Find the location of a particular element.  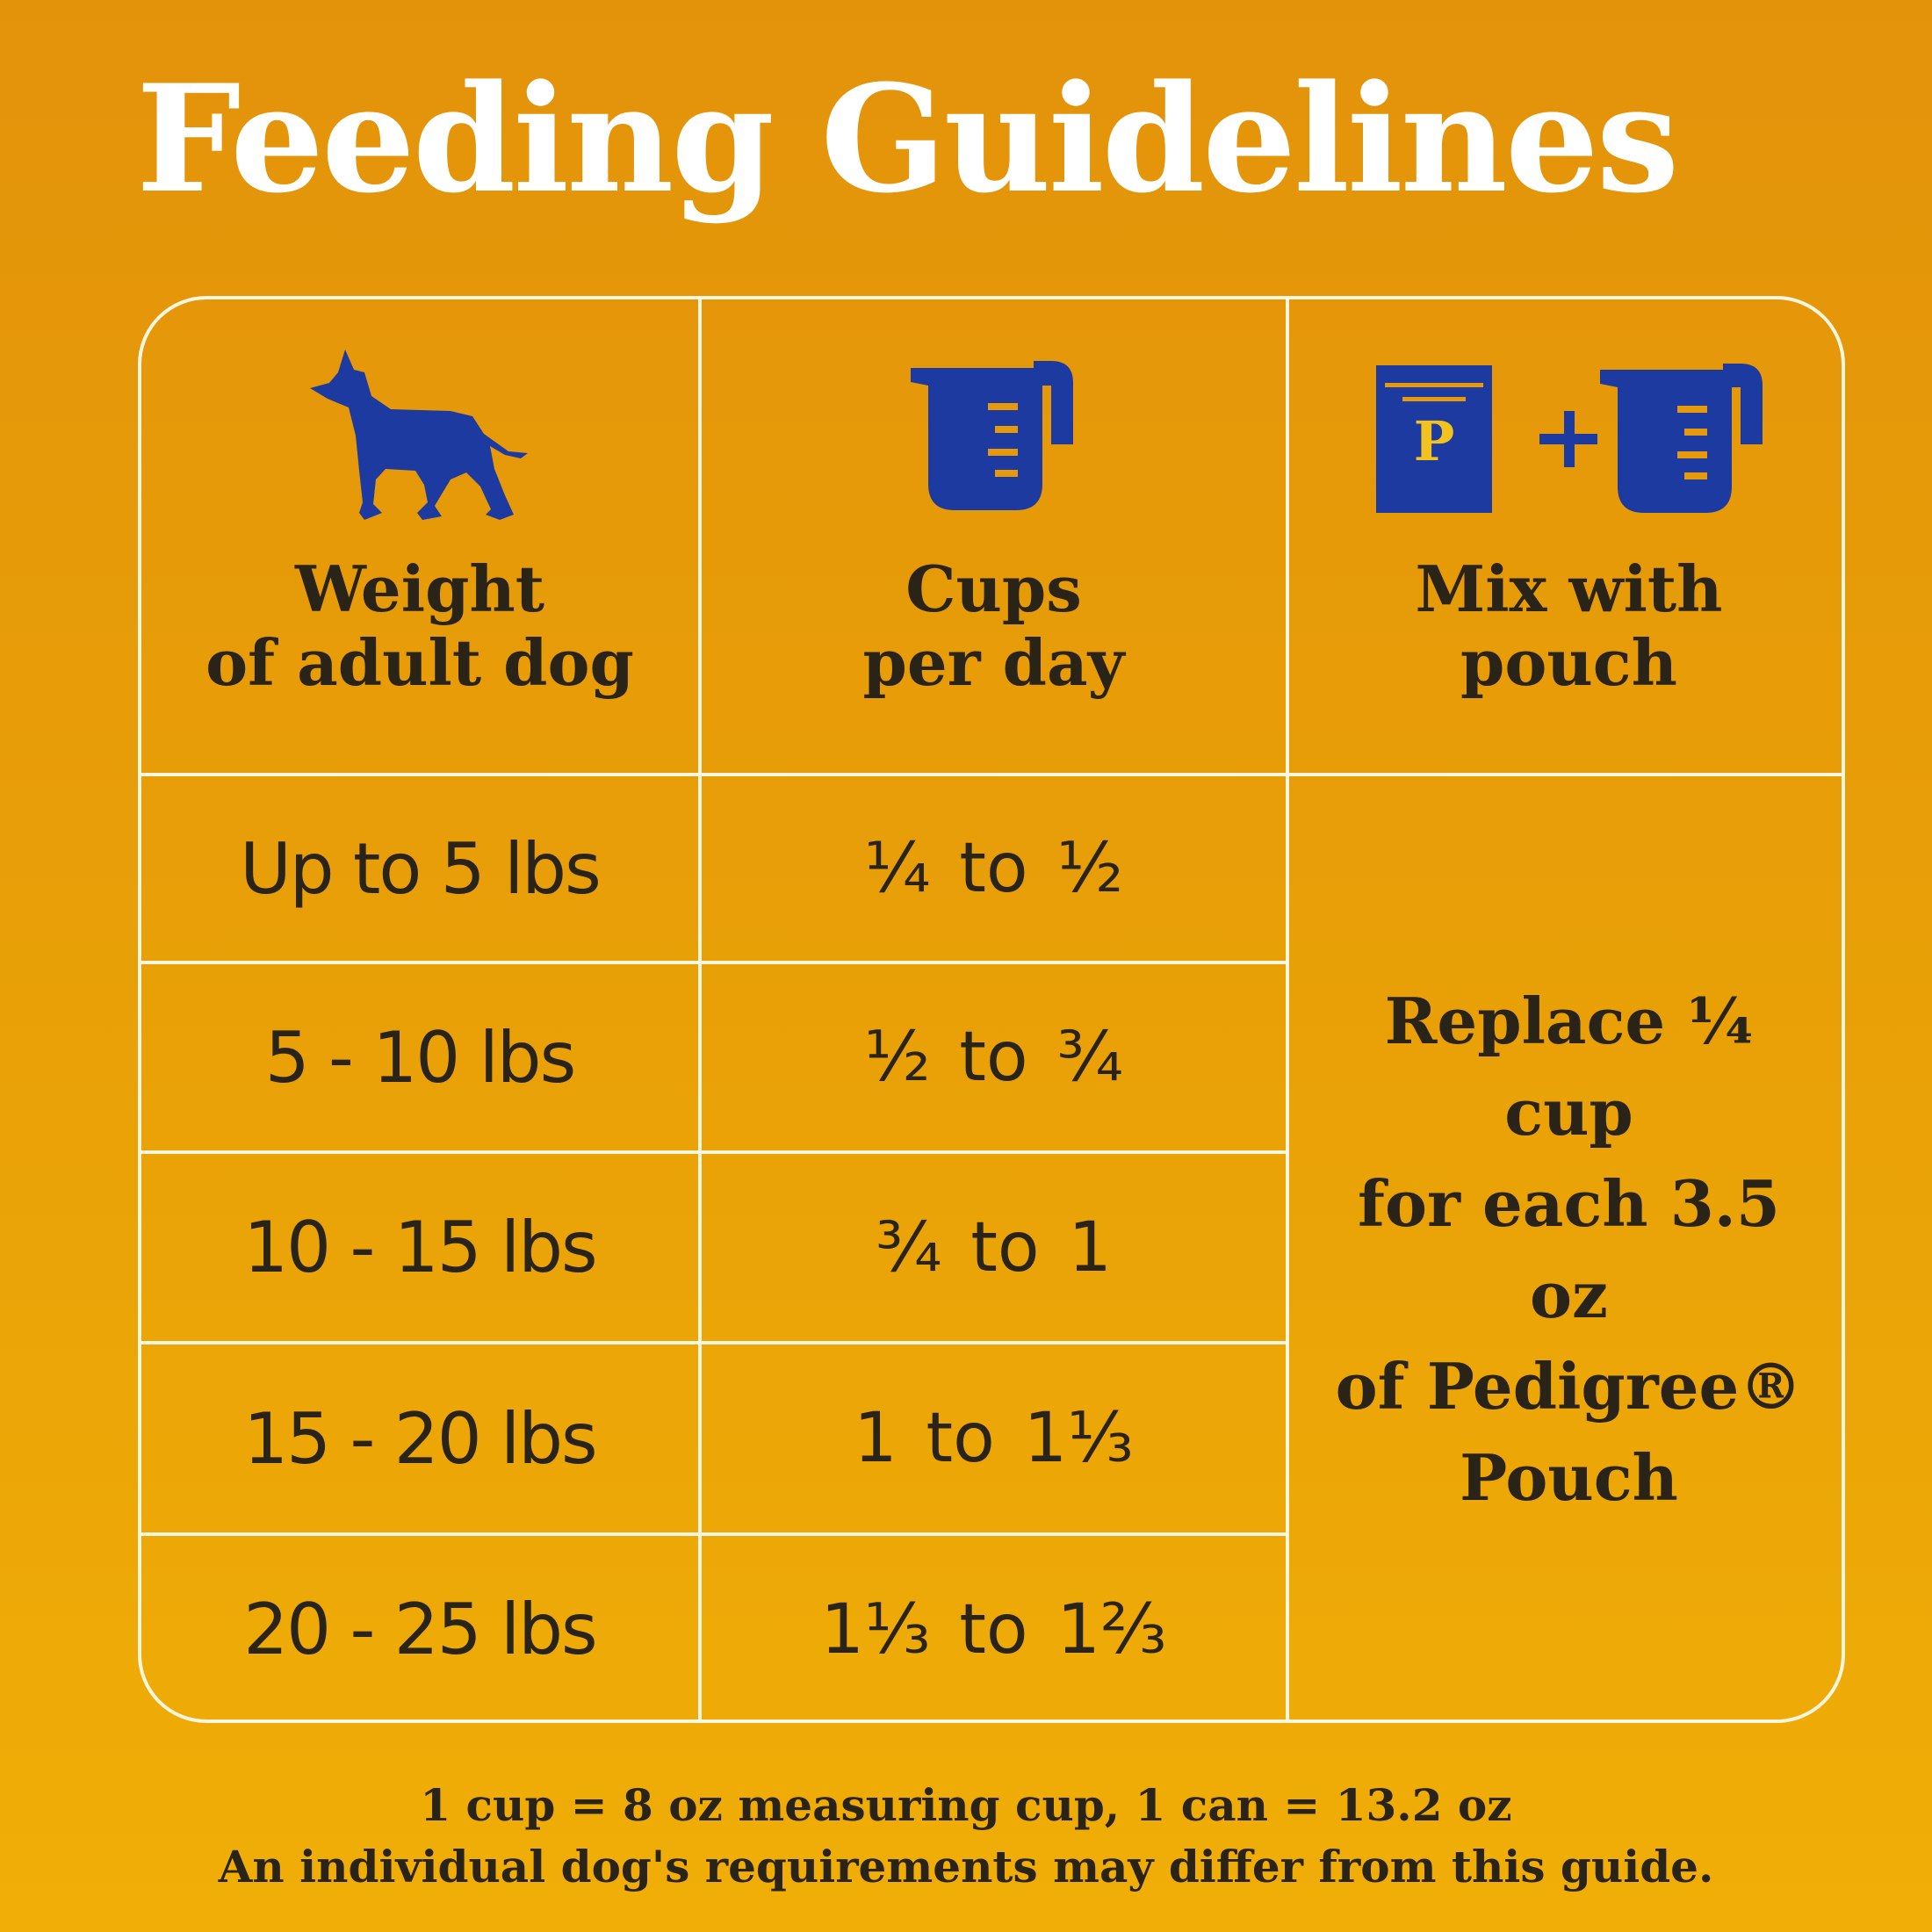

dog-icon is located at coordinates (420, 436).